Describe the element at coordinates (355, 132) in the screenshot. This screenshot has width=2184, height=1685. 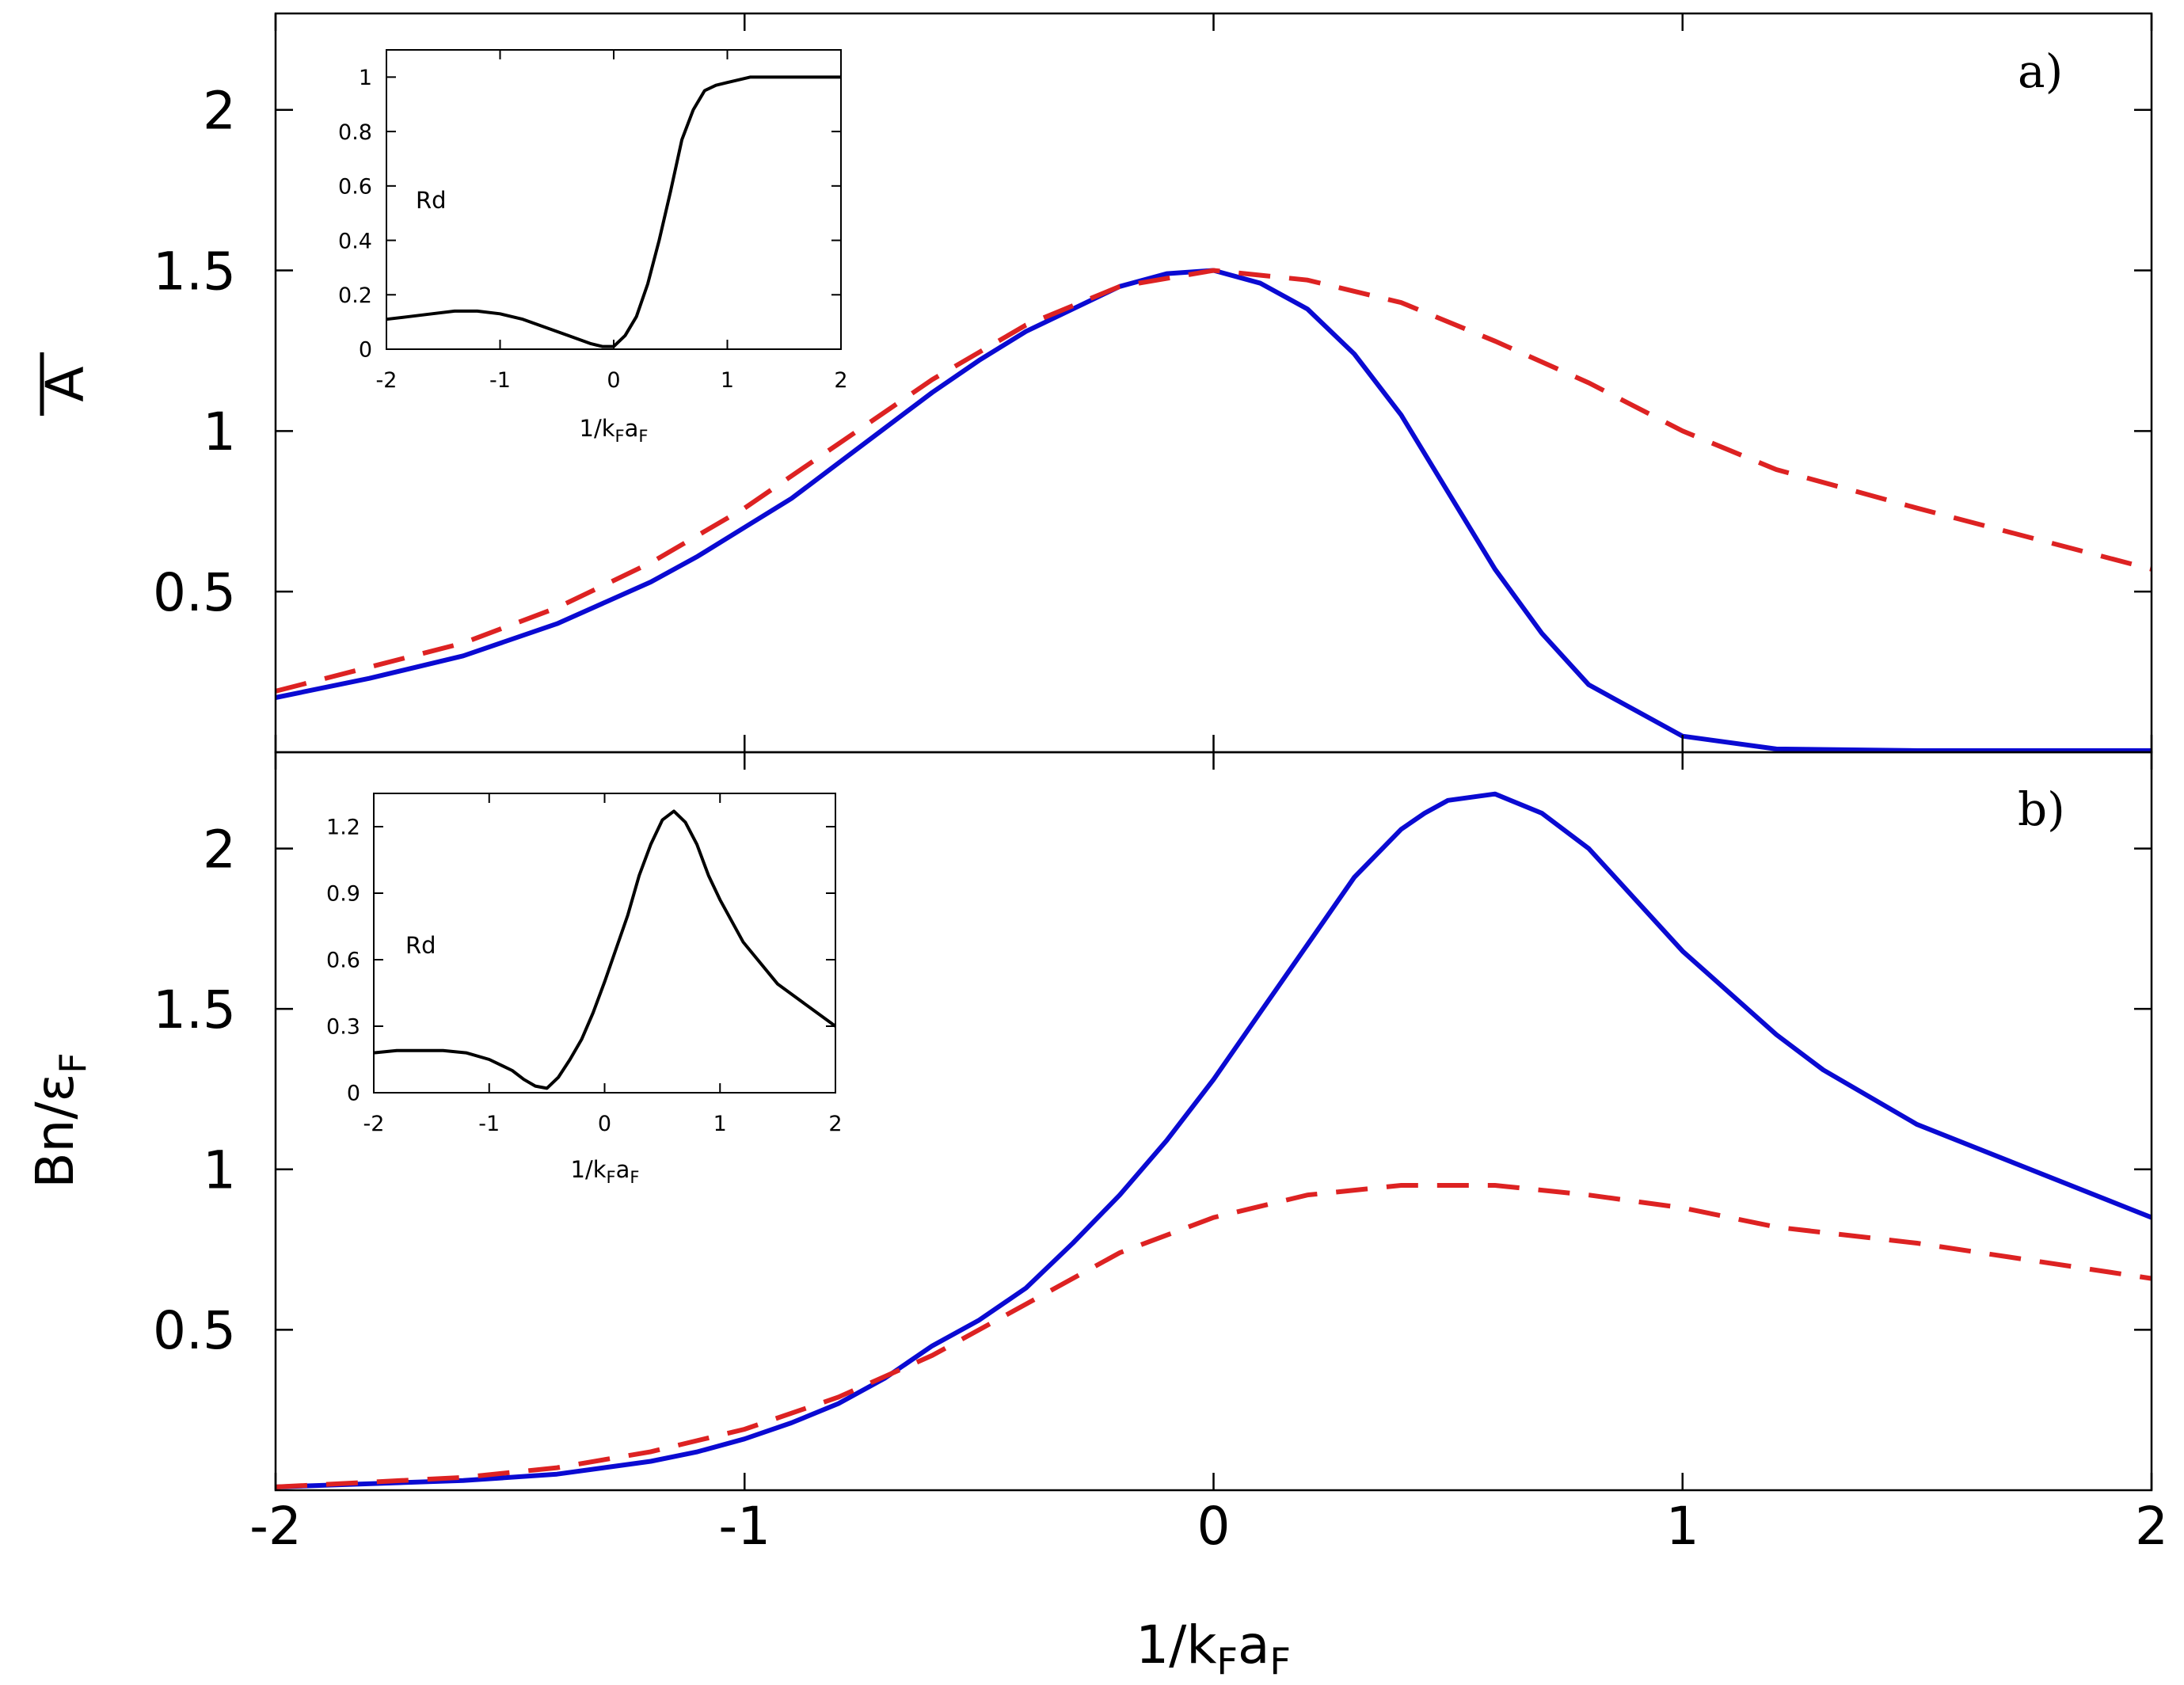
I see `inset-a-ytick-label: 0.8` at that location.